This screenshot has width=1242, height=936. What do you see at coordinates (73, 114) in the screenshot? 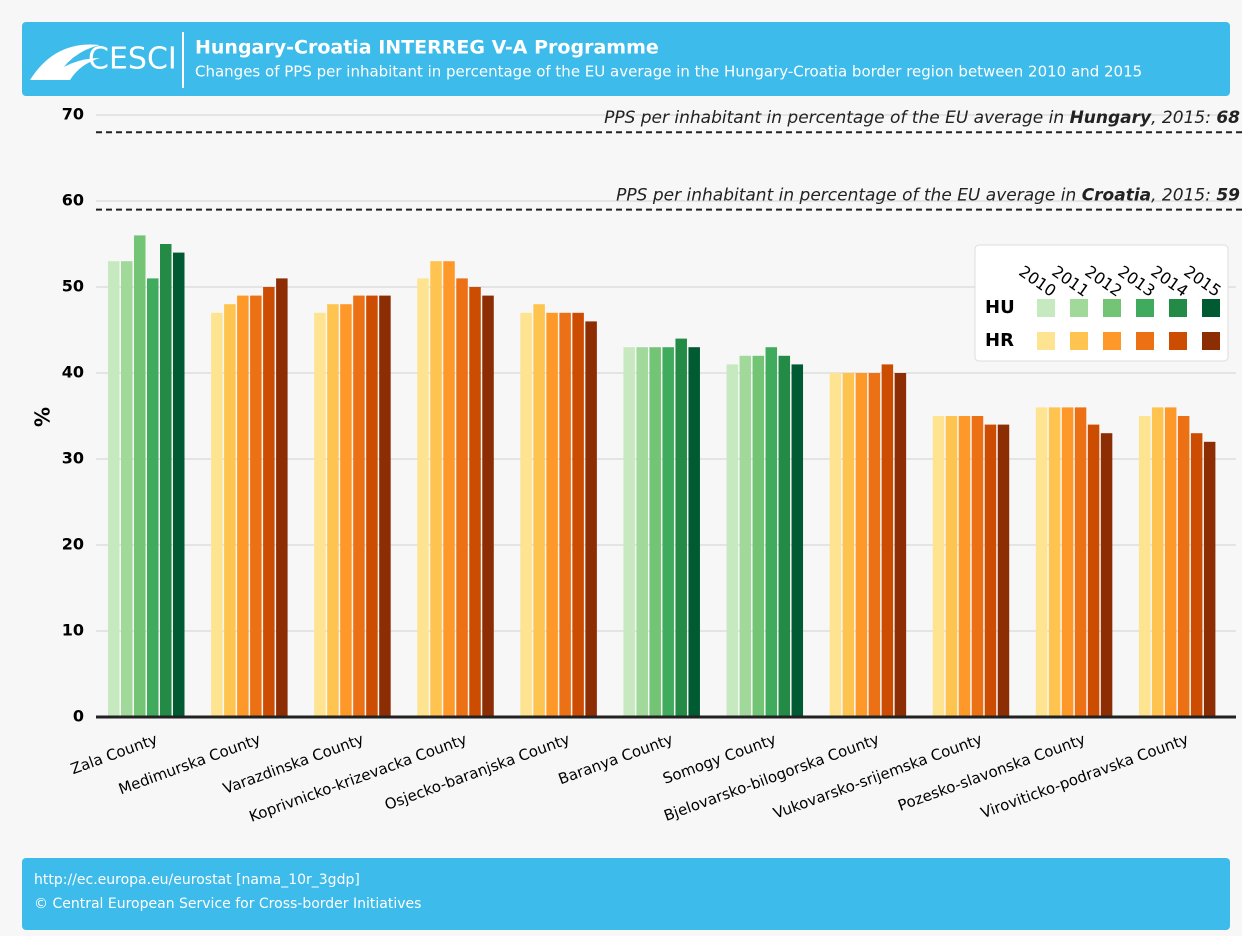
I see `y-tick-label: 70` at bounding box center [73, 114].